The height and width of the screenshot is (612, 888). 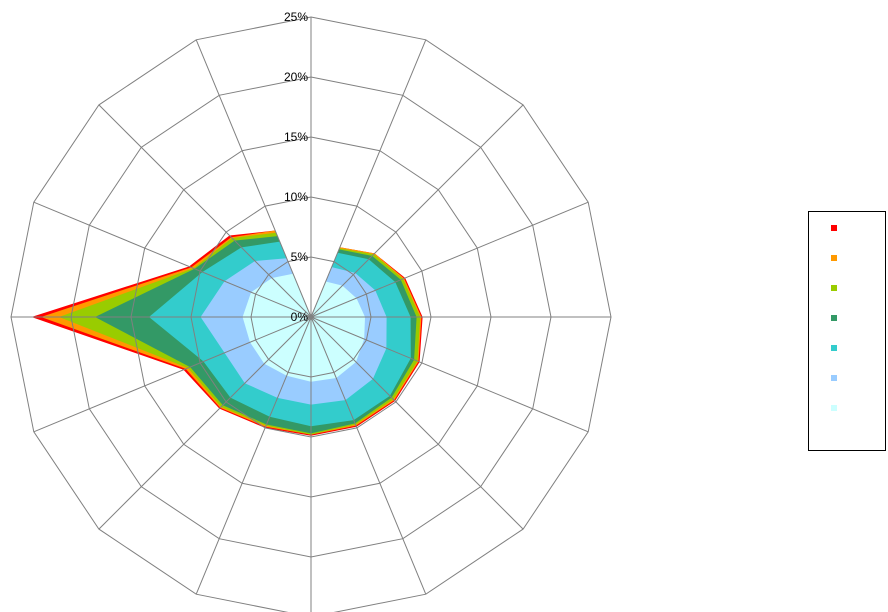 What do you see at coordinates (847, 331) in the screenshot?
I see `legend` at bounding box center [847, 331].